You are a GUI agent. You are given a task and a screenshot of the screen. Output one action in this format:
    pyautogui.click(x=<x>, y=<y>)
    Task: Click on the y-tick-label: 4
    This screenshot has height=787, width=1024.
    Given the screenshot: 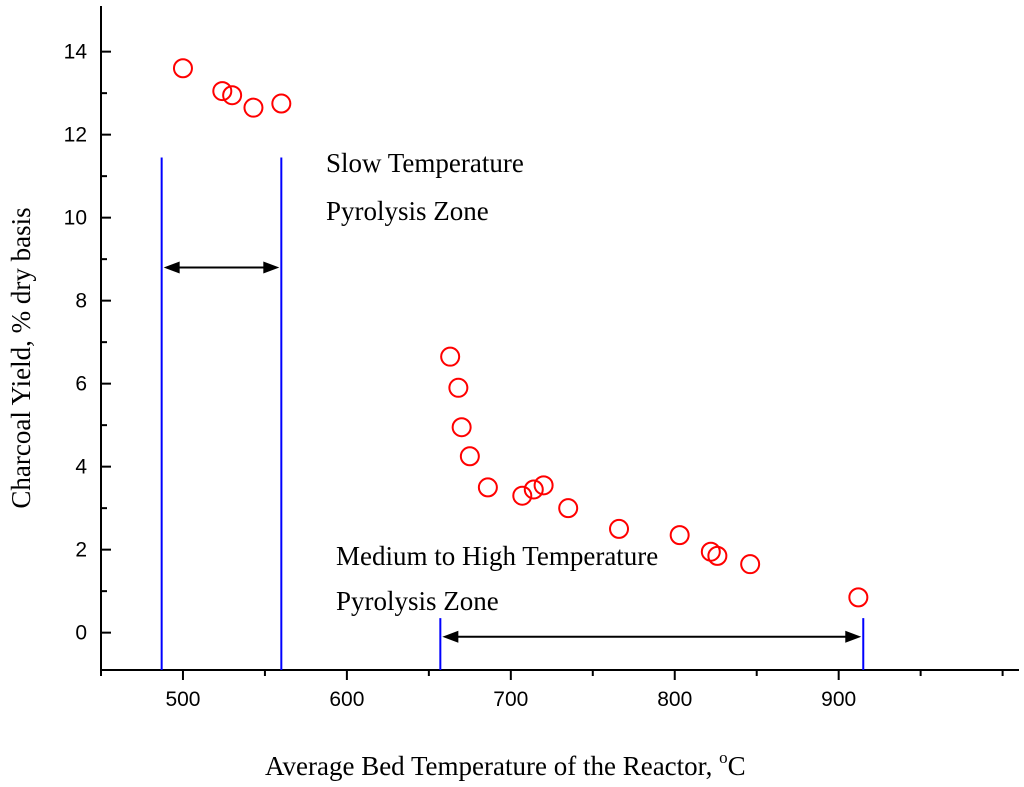 What is the action you would take?
    pyautogui.click(x=81, y=467)
    